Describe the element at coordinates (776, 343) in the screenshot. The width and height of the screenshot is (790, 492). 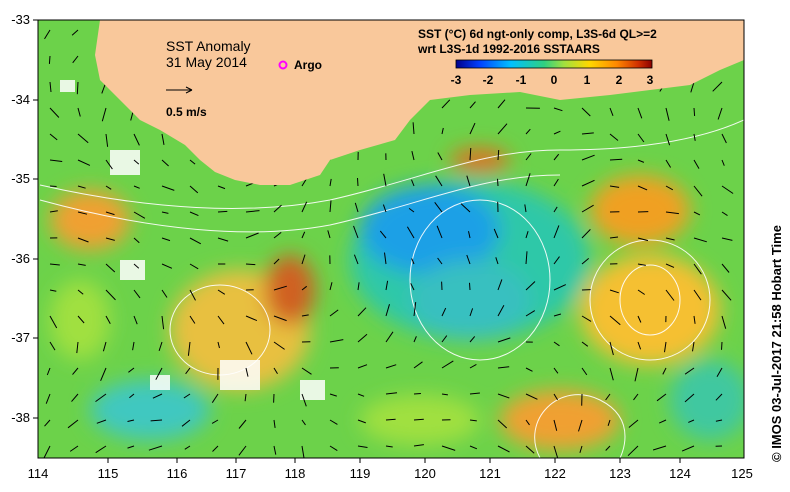
I see `credit-text: © IMOS 03-Jul-2017 21:58 Hobart Time` at that location.